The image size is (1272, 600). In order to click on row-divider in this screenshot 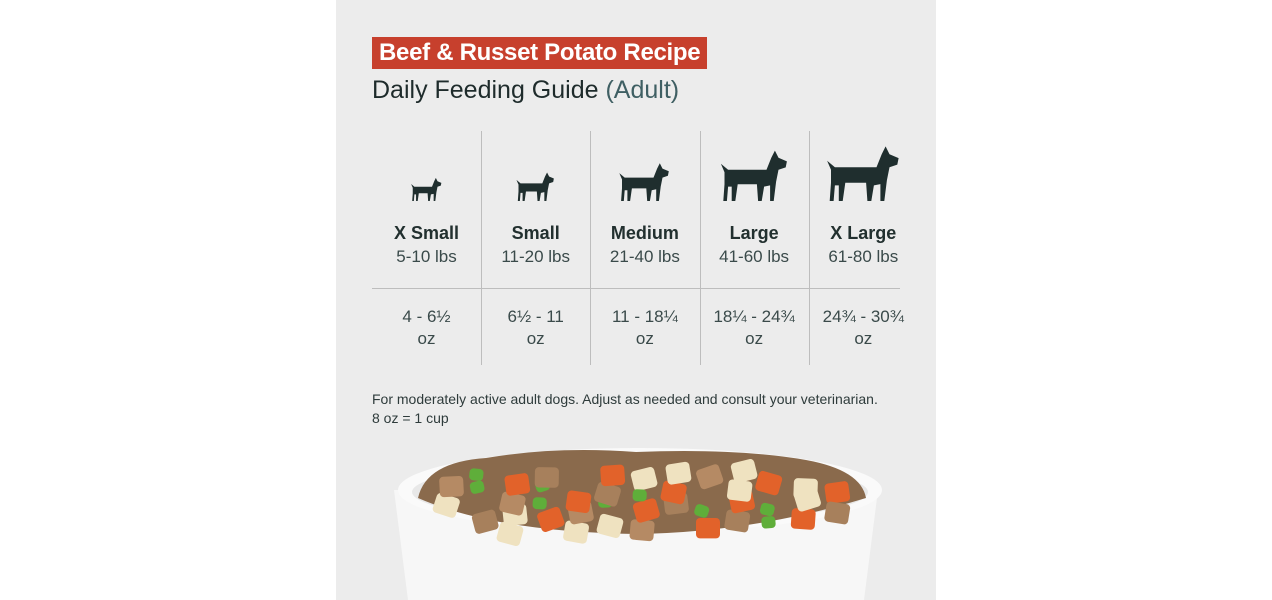, I will do `click(636, 288)`.